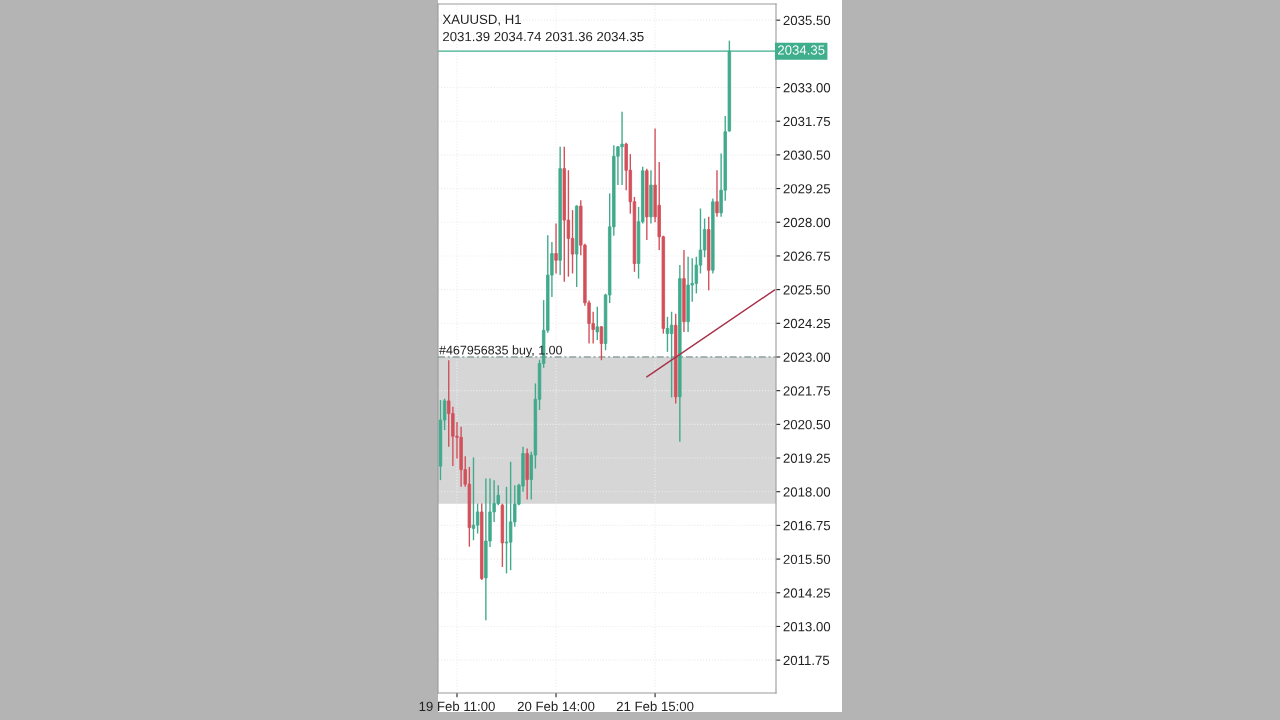 Image resolution: width=1280 pixels, height=720 pixels. I want to click on y-tick-label: 2035.50, so click(807, 20).